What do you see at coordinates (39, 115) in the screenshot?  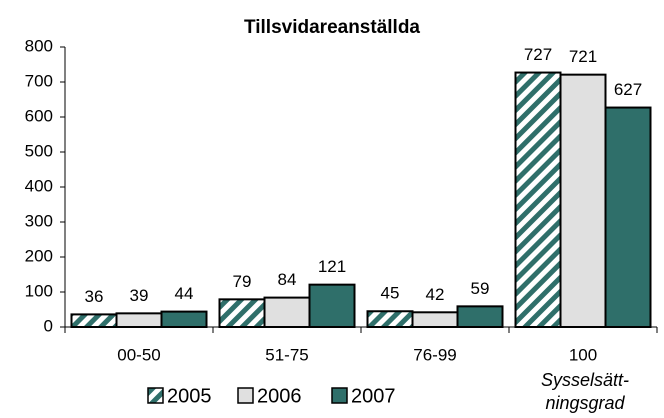 I see `y-tick-label: 600` at bounding box center [39, 115].